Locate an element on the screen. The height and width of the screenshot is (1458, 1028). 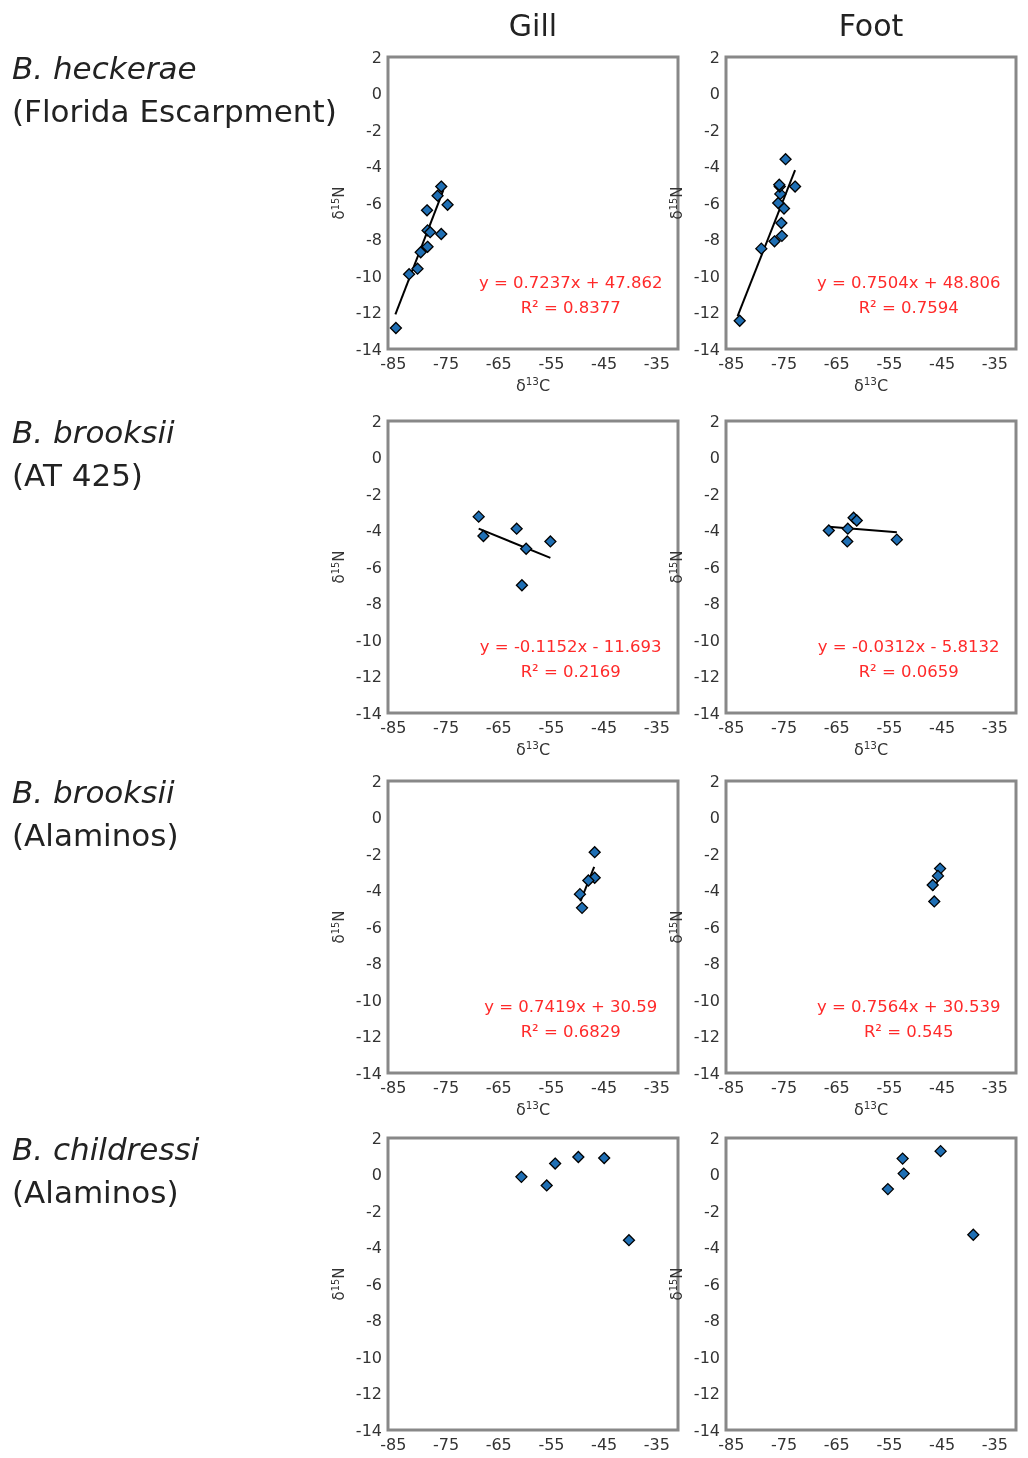
annotation: y = -0.1152x - 11.693 is located at coordinates (570, 646).